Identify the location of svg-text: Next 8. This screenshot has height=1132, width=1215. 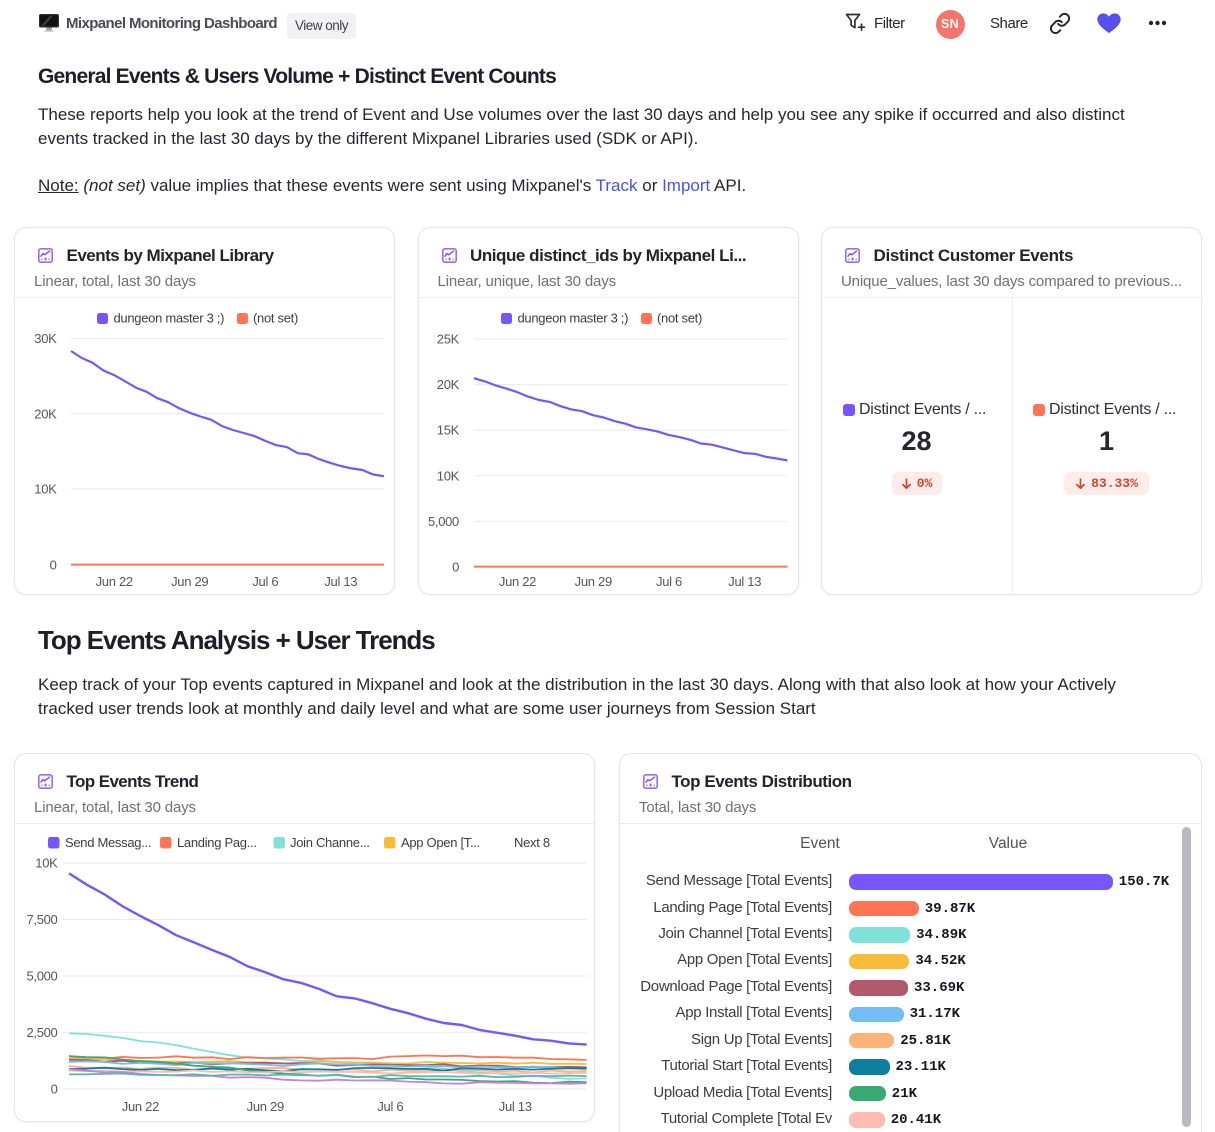
(532, 842).